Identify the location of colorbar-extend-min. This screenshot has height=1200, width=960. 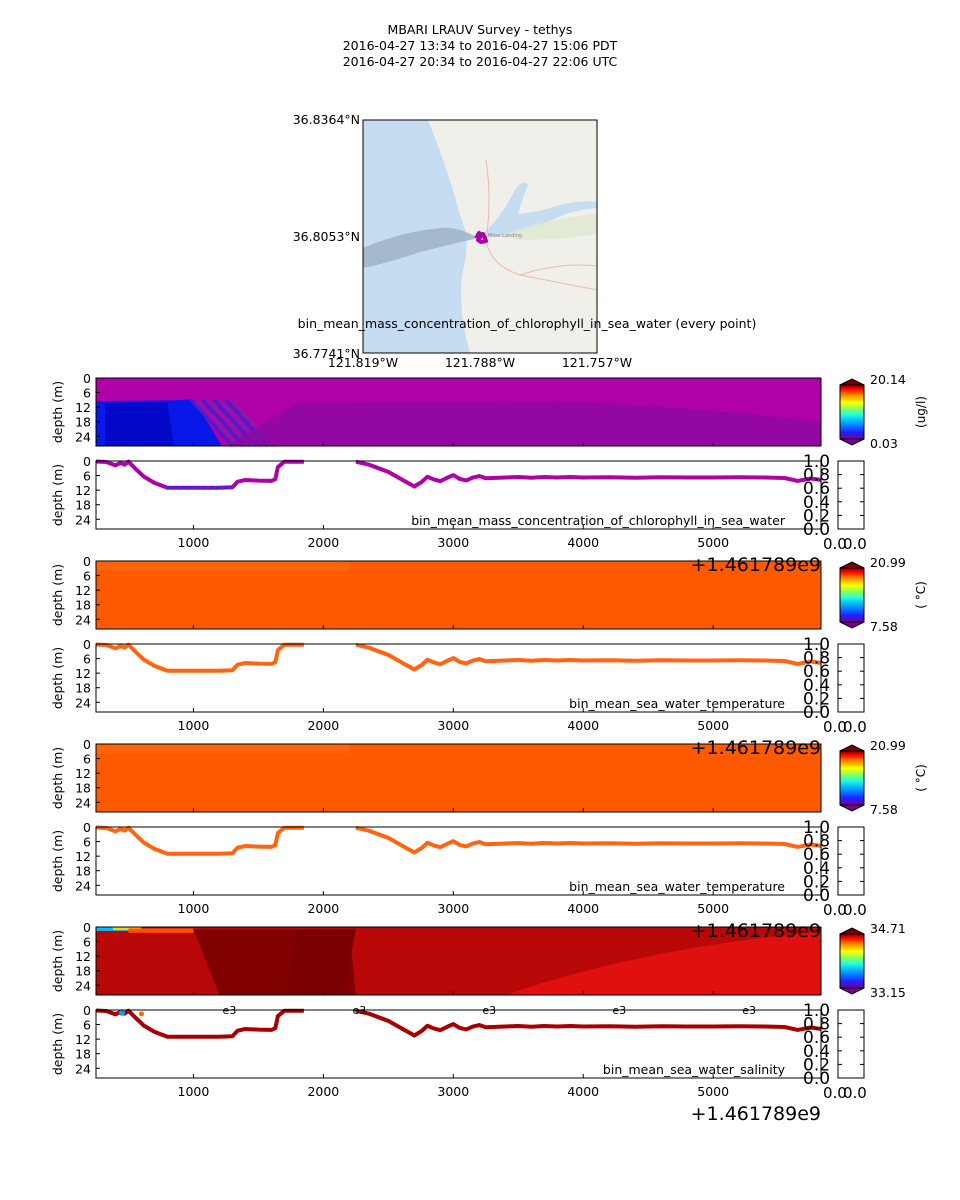
(852, 442).